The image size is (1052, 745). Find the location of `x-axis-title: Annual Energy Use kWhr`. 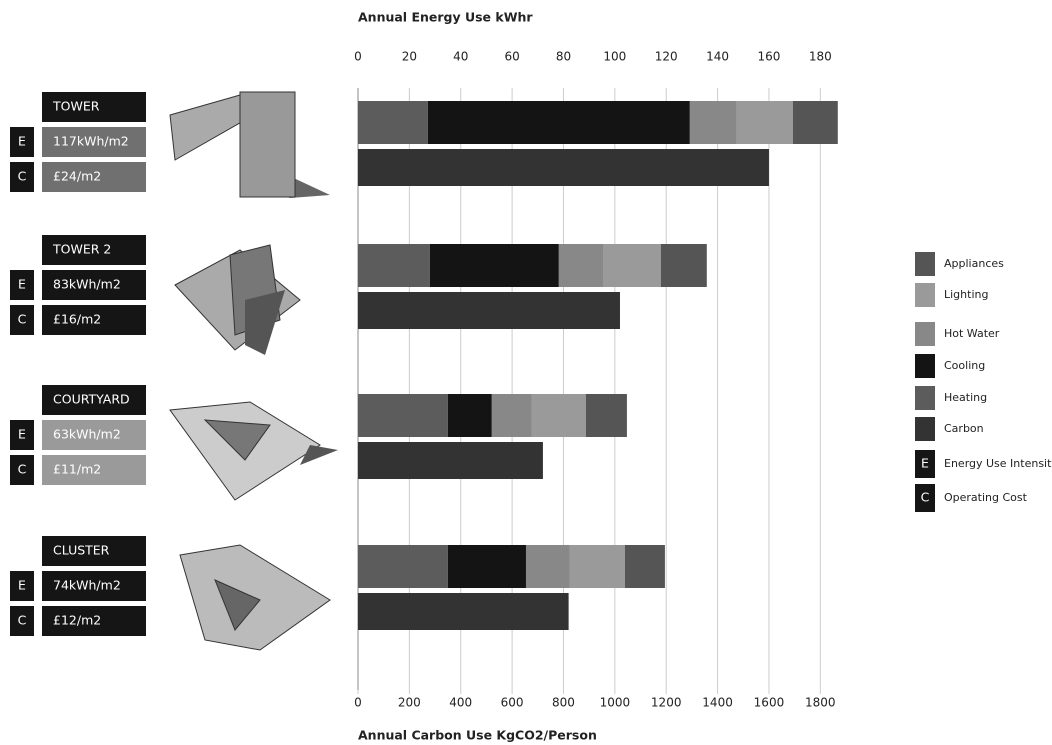

x-axis-title: Annual Energy Use kWhr is located at coordinates (445, 17).